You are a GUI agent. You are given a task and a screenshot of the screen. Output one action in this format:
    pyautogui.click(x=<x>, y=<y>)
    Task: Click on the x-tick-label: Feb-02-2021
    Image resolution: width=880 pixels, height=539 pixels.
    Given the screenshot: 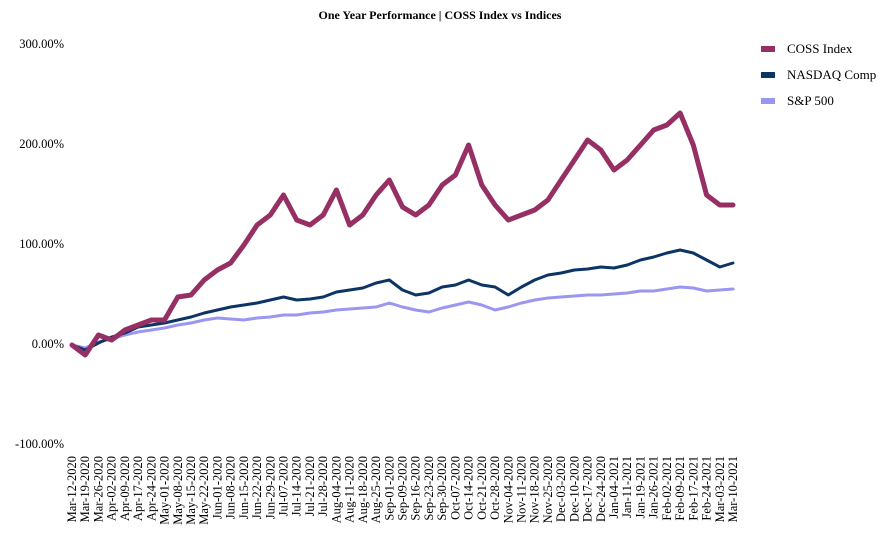 What is the action you would take?
    pyautogui.click(x=667, y=488)
    